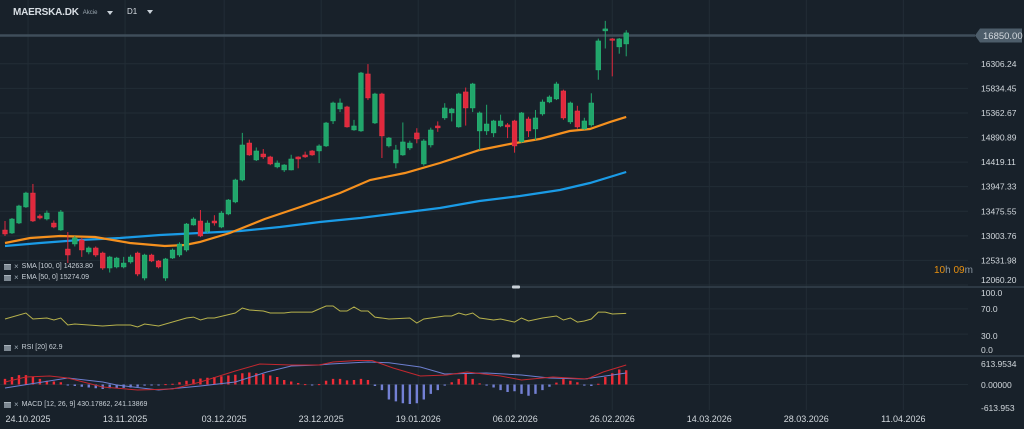 This screenshot has width=1024, height=429. I want to click on rsi-axis-label: 30.0, so click(989, 336).